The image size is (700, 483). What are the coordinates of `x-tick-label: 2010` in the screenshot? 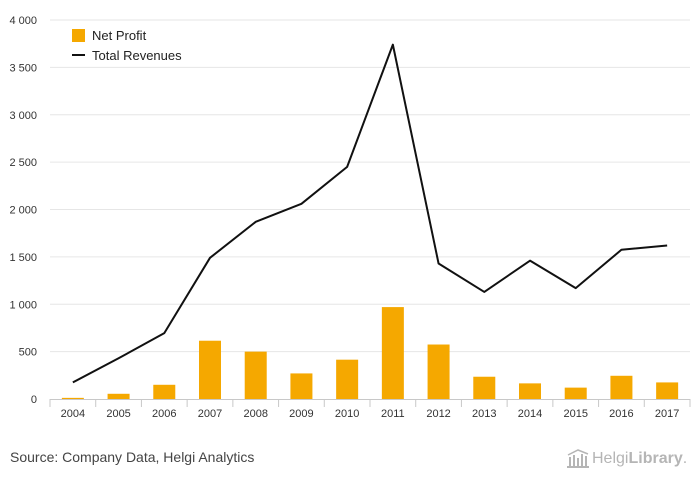 It's located at (347, 414).